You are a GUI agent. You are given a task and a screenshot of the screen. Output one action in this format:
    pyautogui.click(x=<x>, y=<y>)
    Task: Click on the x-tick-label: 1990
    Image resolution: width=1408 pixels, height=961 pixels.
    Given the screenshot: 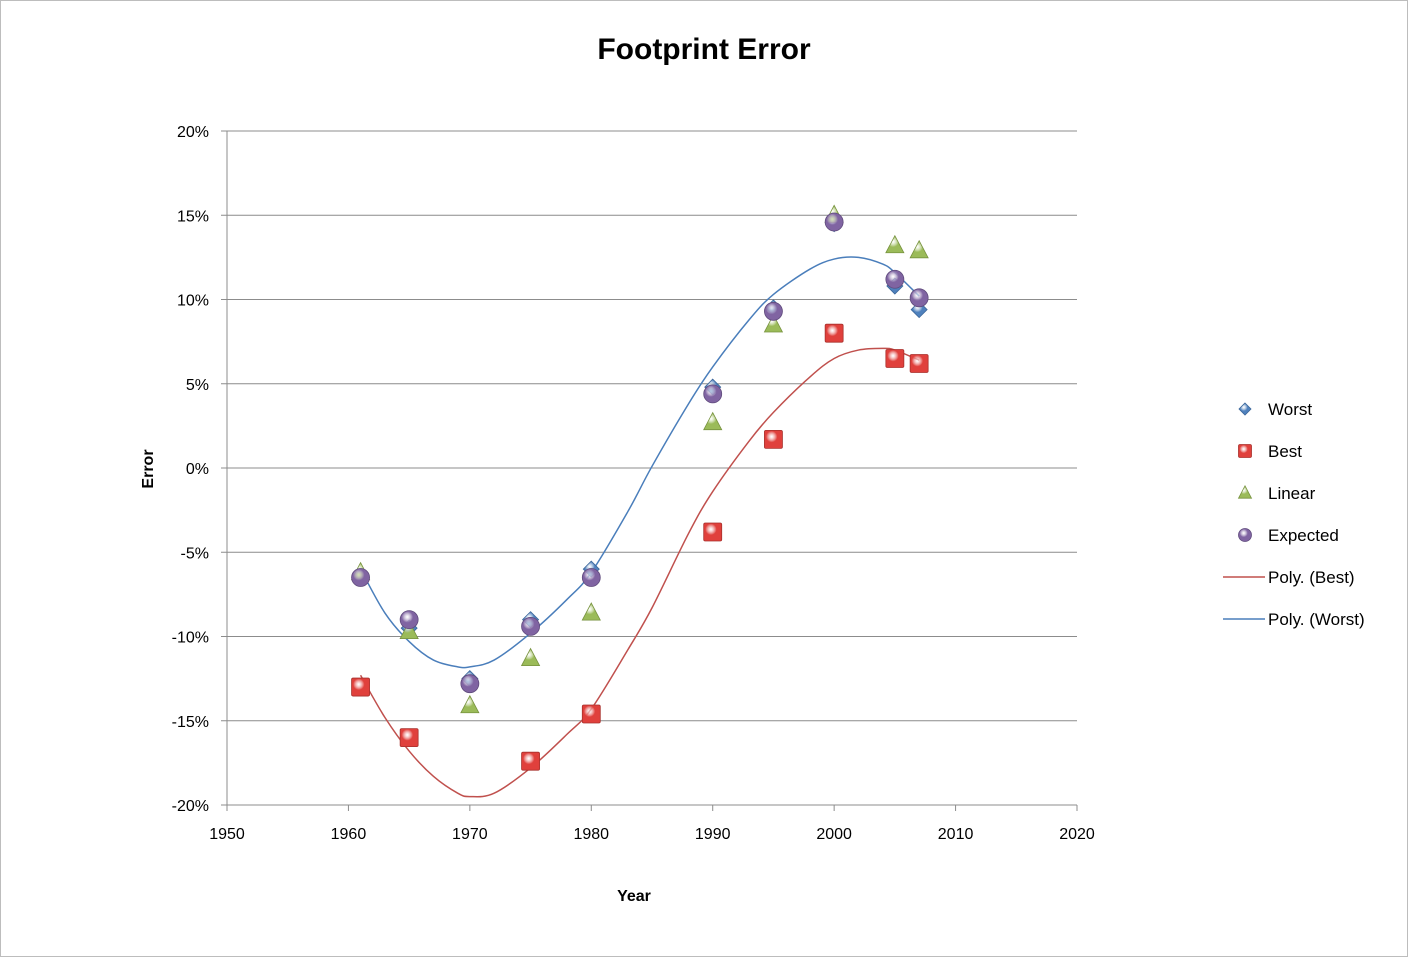 What is the action you would take?
    pyautogui.click(x=713, y=834)
    